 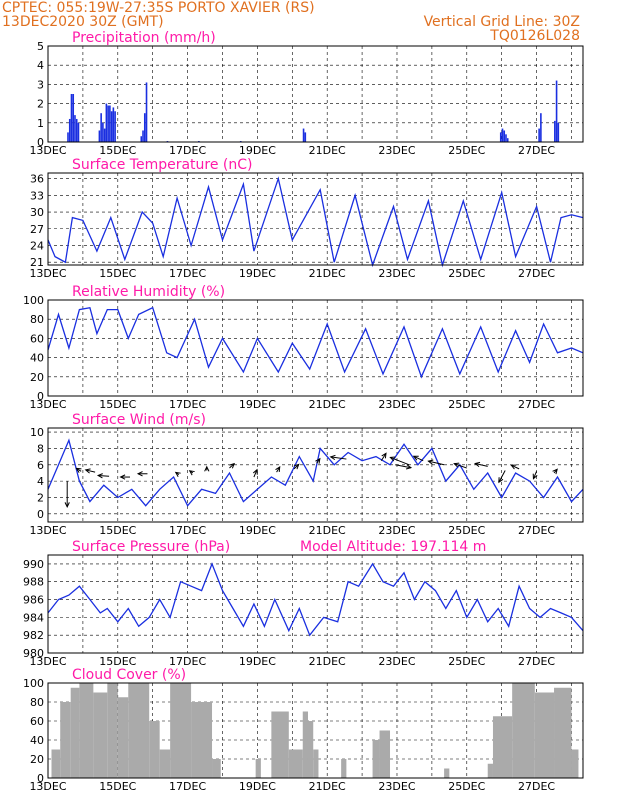 I want to click on y-tick-label: 990, so click(x=33, y=564).